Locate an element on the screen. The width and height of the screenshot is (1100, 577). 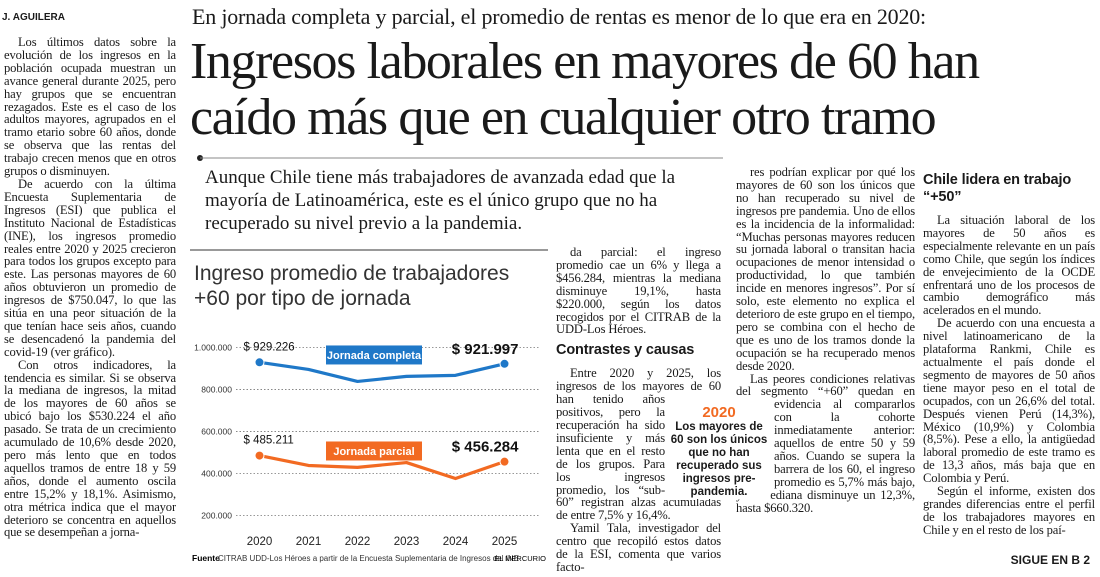
x-tick-label: 2021 is located at coordinates (309, 542).